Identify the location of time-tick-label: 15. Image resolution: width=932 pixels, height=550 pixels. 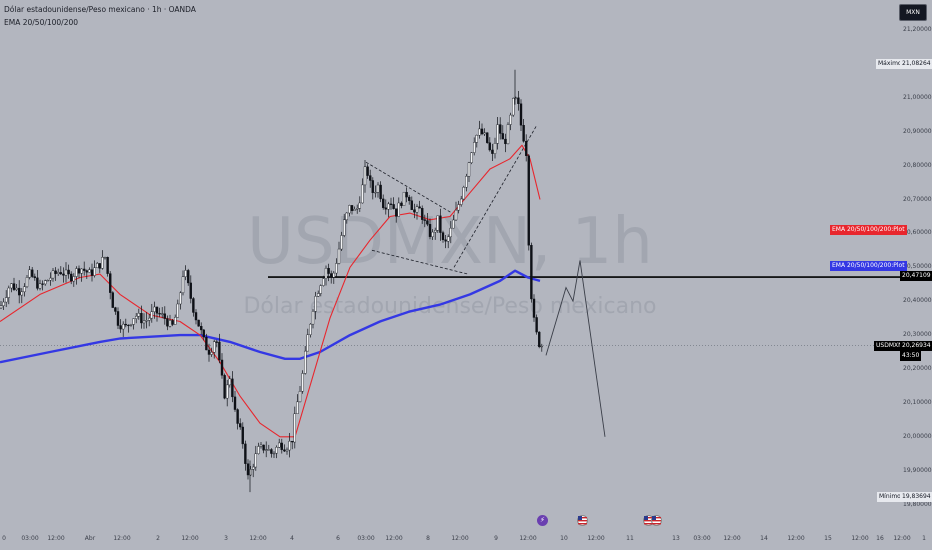
(828, 538).